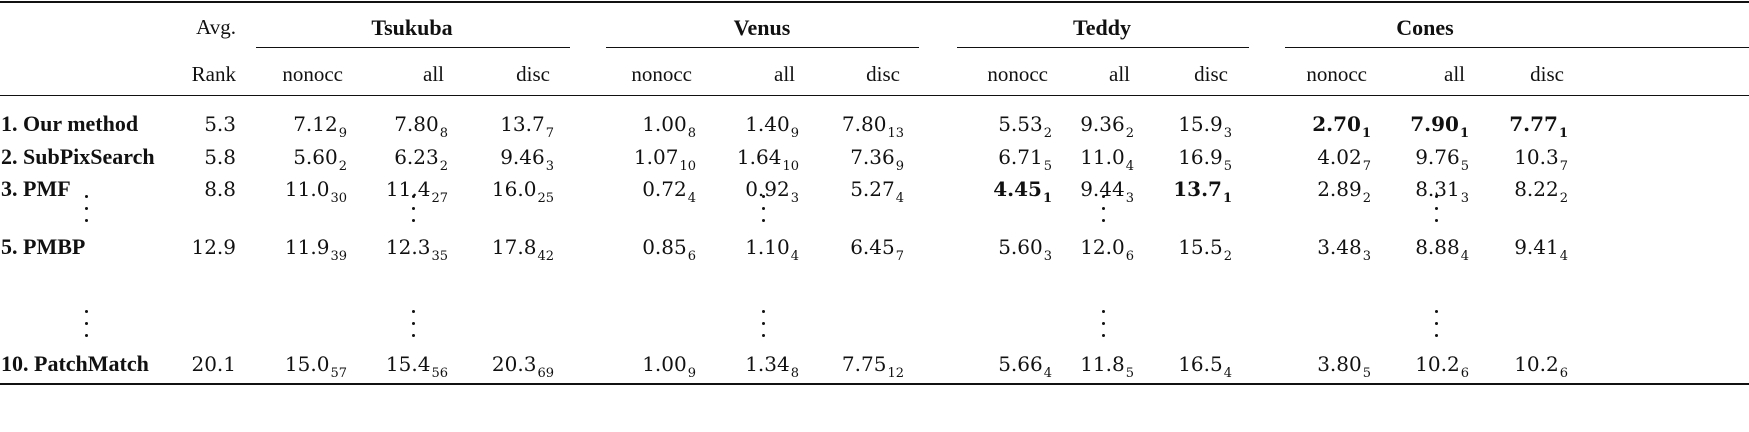  I want to click on rank-subscript: 27, so click(439, 198).